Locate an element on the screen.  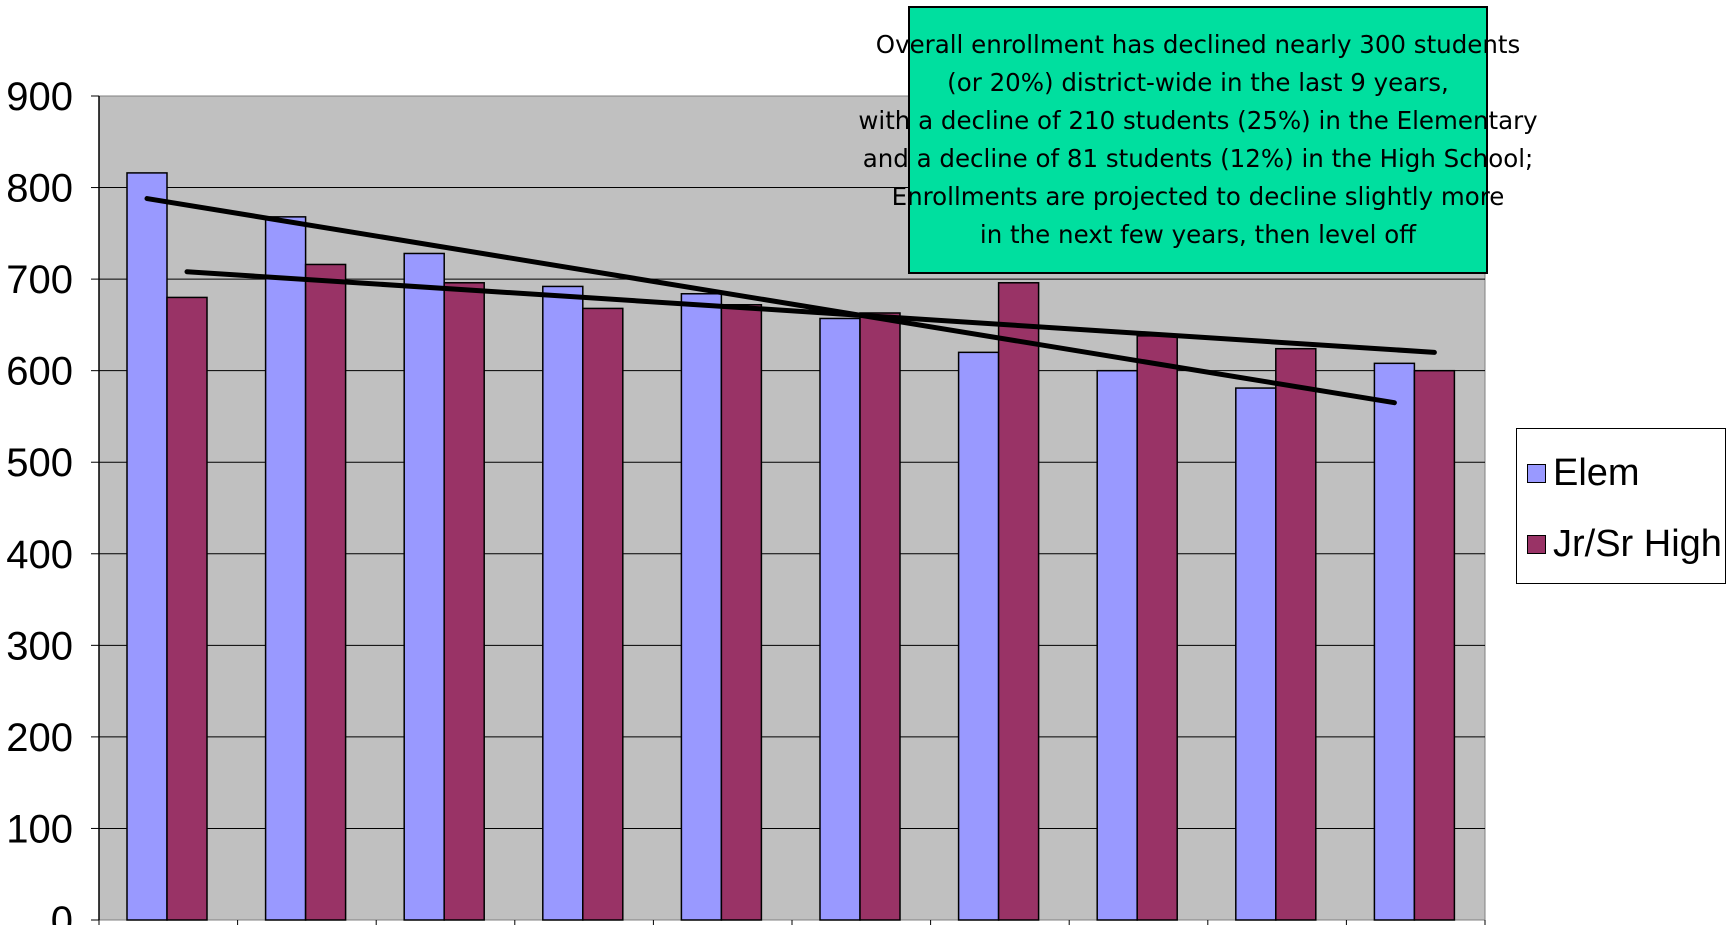
trendline-jrsr-high is located at coordinates (810, 312).